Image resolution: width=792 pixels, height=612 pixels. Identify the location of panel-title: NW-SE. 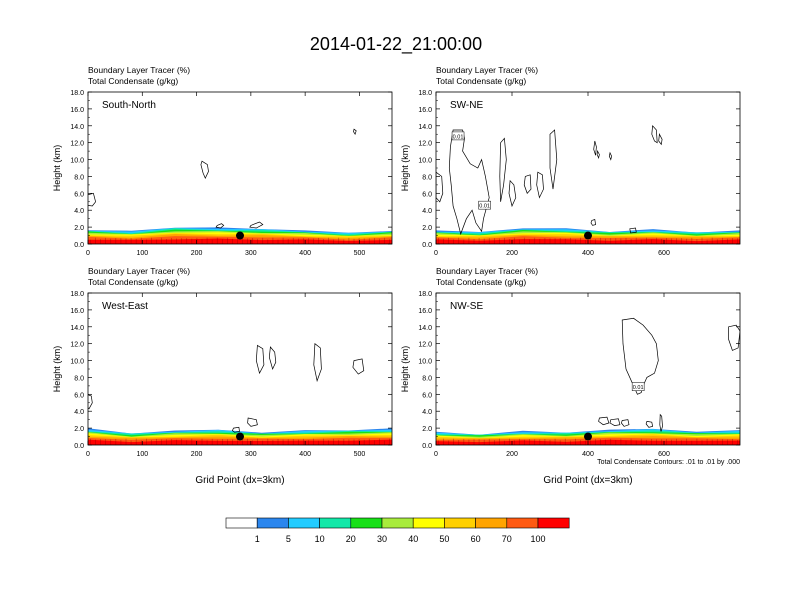
(466, 306).